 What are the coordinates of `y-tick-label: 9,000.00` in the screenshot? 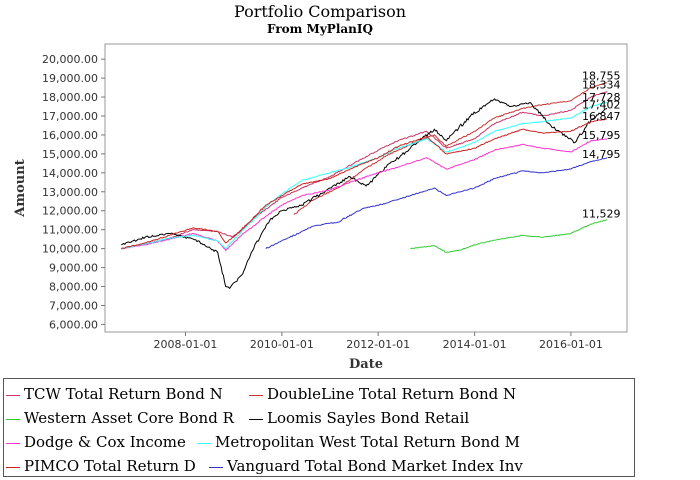 It's located at (73, 268).